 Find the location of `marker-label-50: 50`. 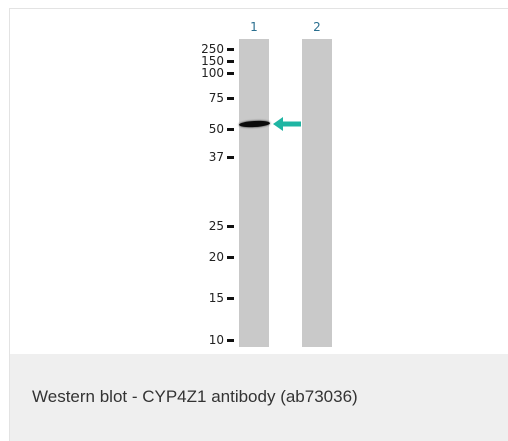

marker-label-50: 50 is located at coordinates (216, 129).